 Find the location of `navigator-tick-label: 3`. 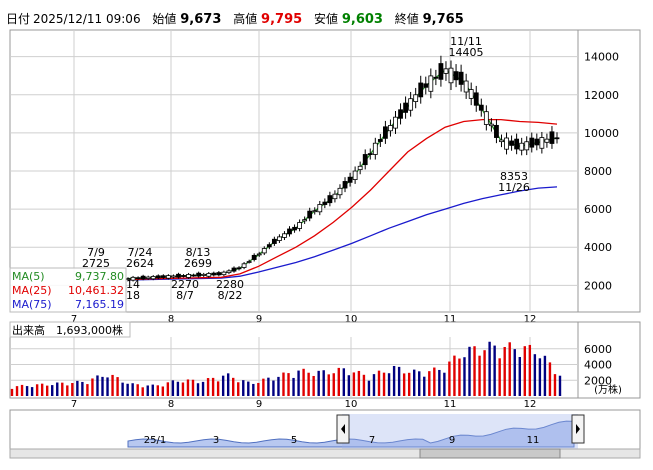

navigator-tick-label: 3 is located at coordinates (216, 440).